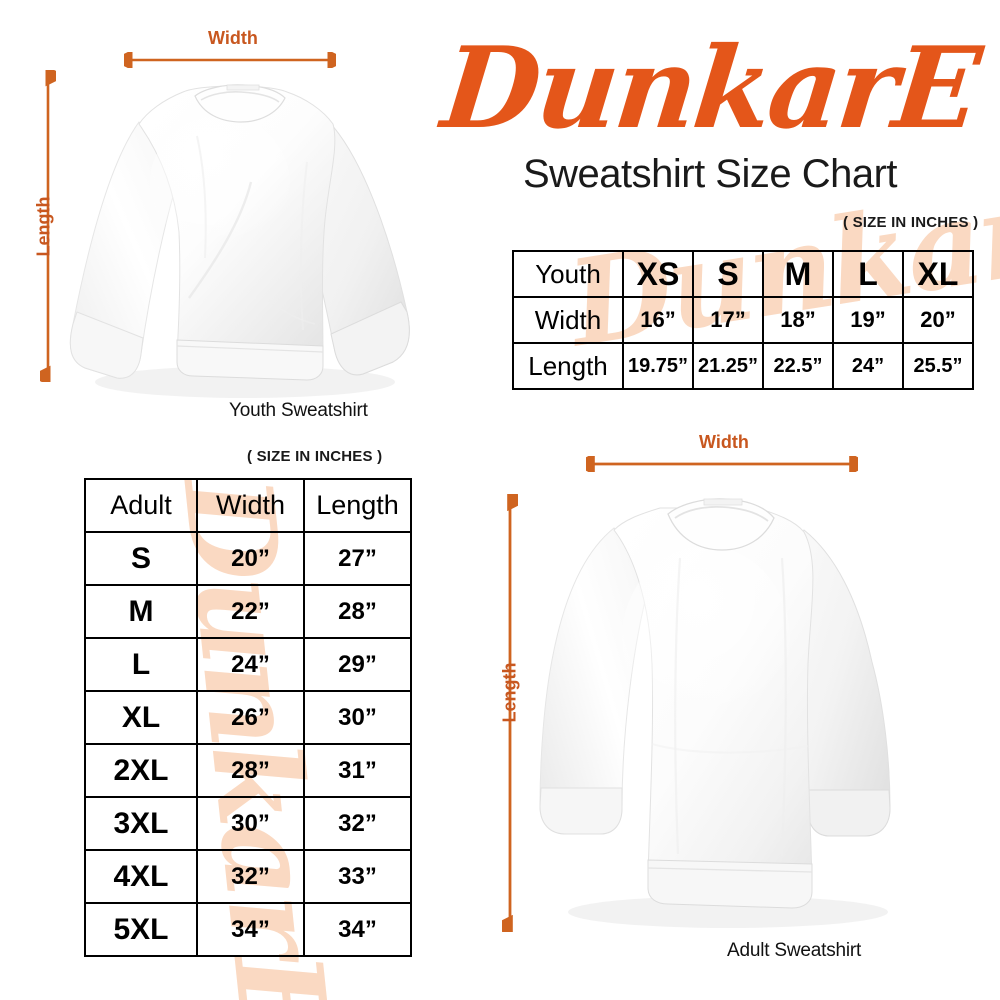  Describe the element at coordinates (141, 505) in the screenshot. I see `adult-col-header-size: Adult` at that location.